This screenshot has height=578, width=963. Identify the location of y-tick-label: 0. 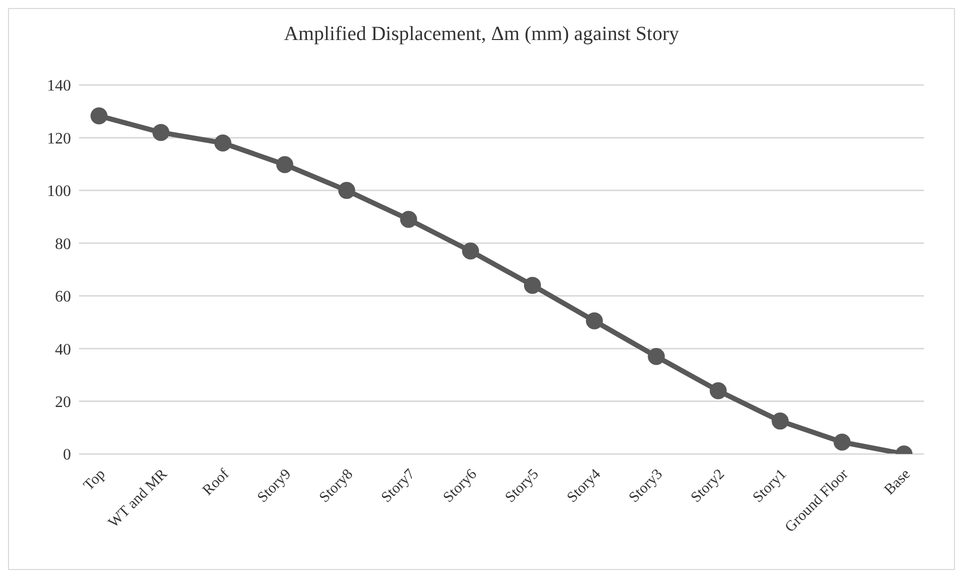
(67, 455).